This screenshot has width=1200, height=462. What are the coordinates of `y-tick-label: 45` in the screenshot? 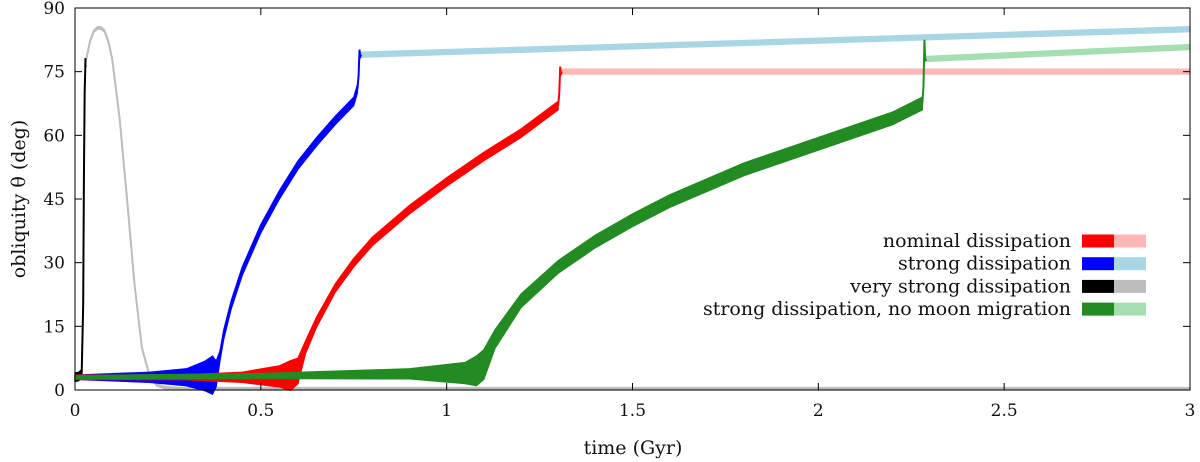 It's located at (54, 200).